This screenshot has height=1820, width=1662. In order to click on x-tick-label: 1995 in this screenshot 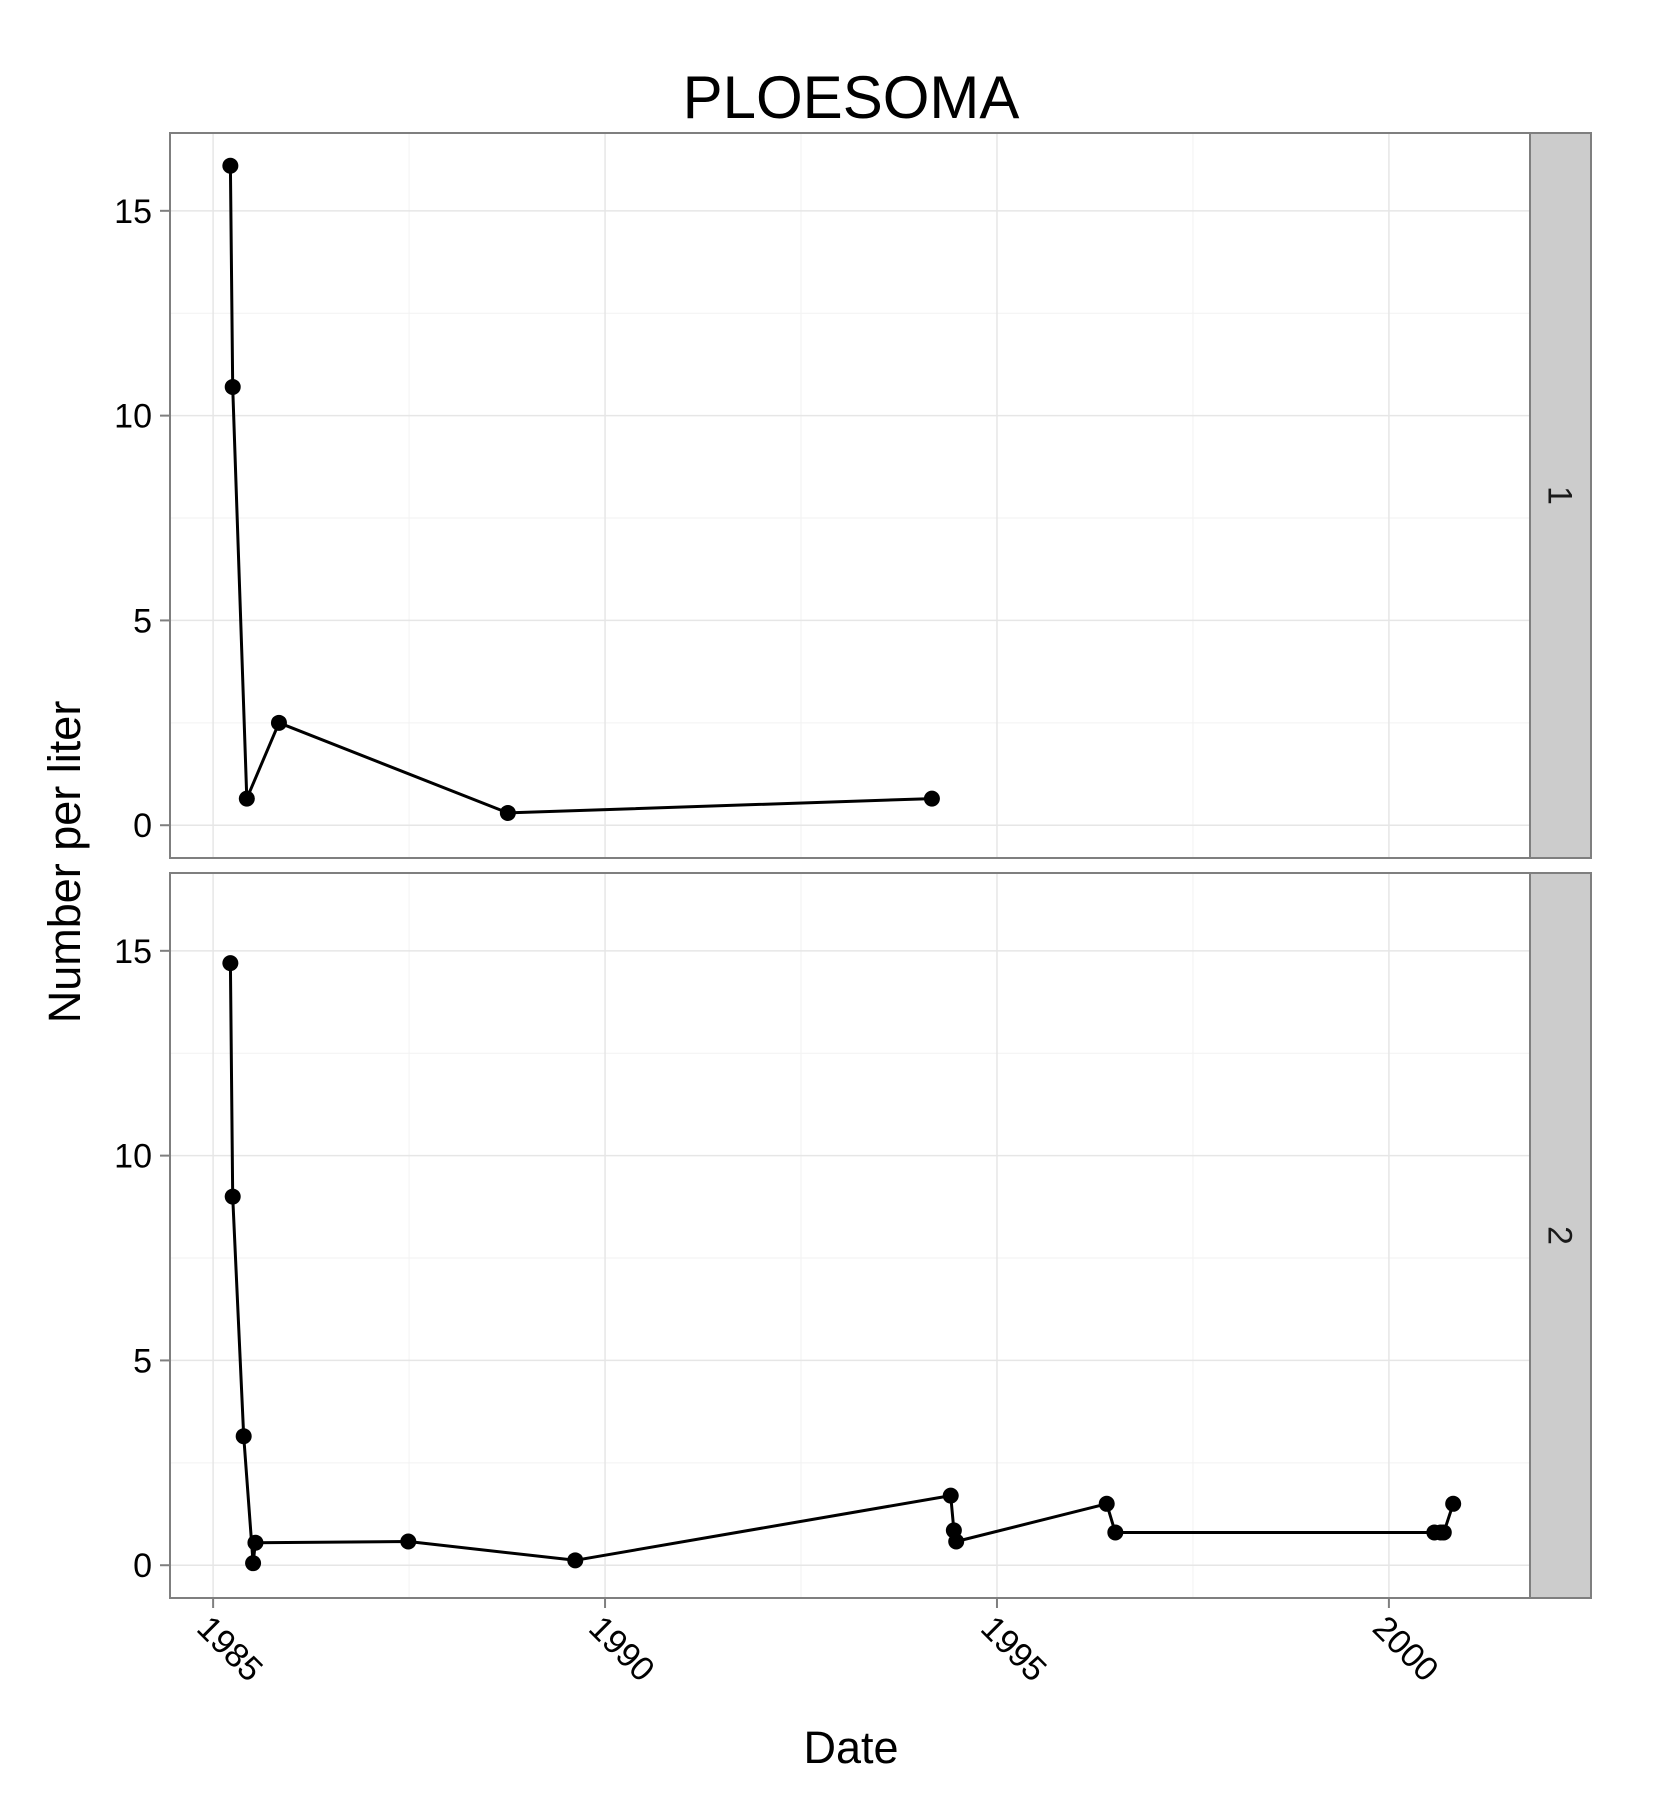, I will do `click(1013, 1649)`.